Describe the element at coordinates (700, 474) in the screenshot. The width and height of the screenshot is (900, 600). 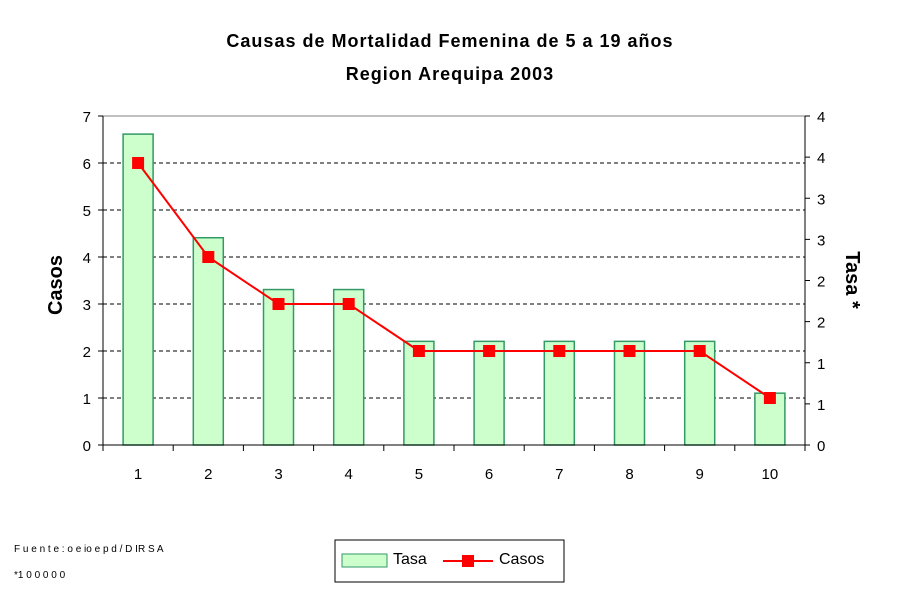
I see `x-tick-label: 9` at that location.